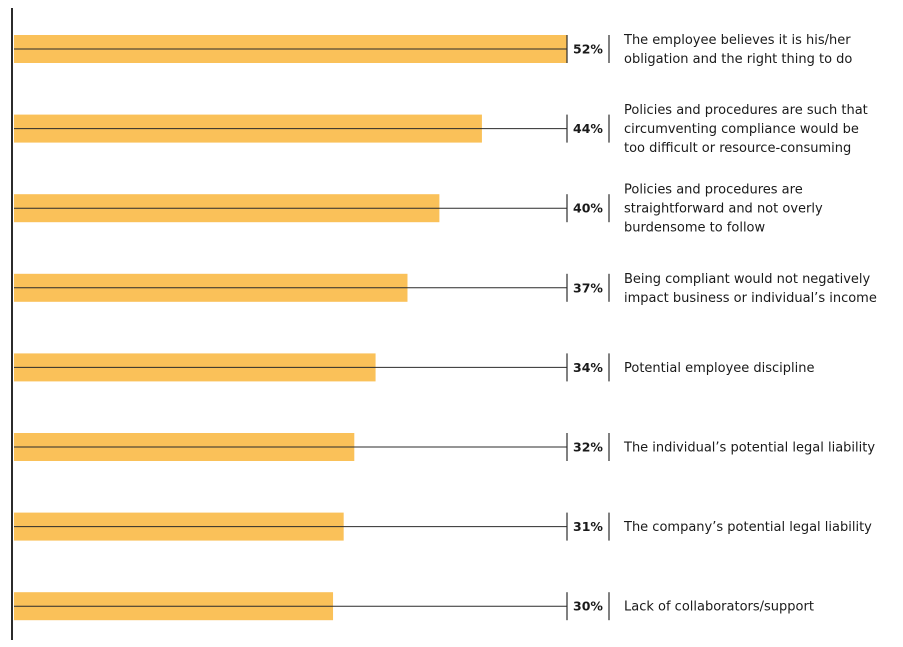  Describe the element at coordinates (588, 128) in the screenshot. I see `value-label: 44%` at that location.